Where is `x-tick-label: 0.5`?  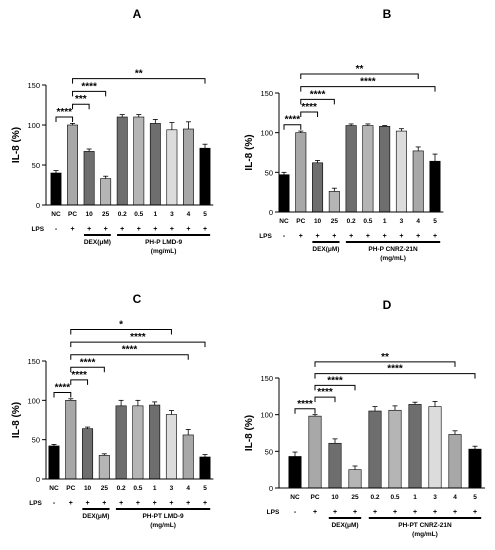 x-tick-label: 0.5 is located at coordinates (367, 221).